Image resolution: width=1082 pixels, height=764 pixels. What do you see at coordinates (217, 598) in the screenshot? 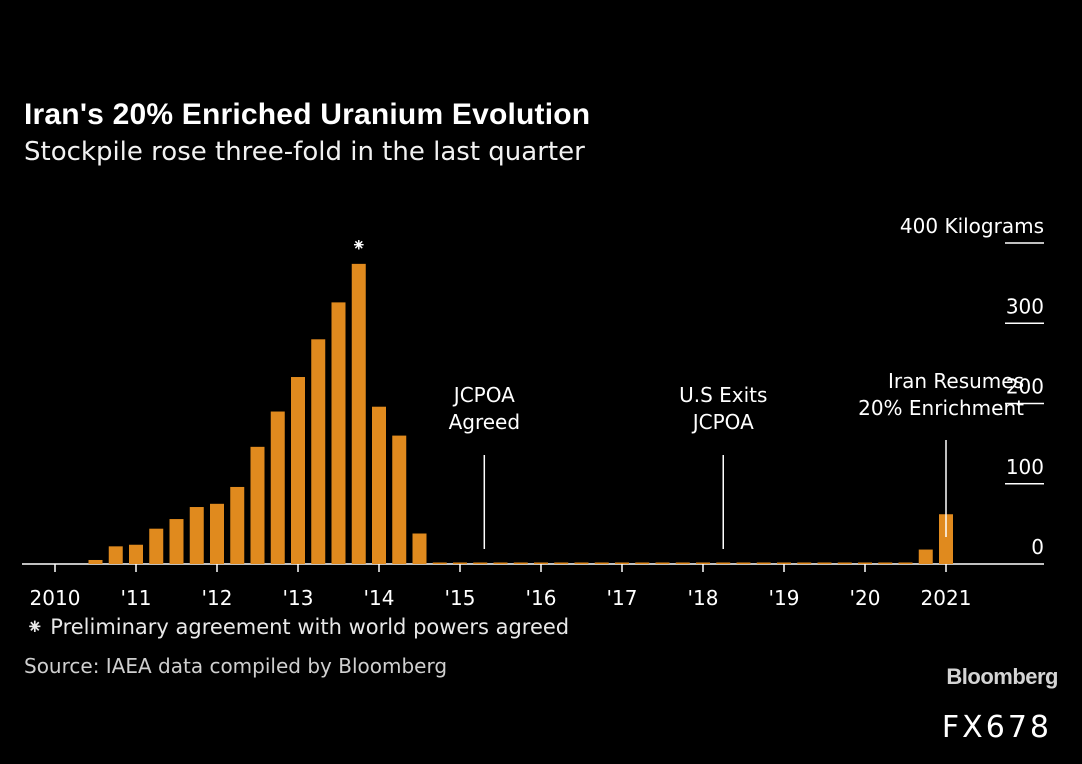
I see `x-tick-label: '12` at bounding box center [217, 598].